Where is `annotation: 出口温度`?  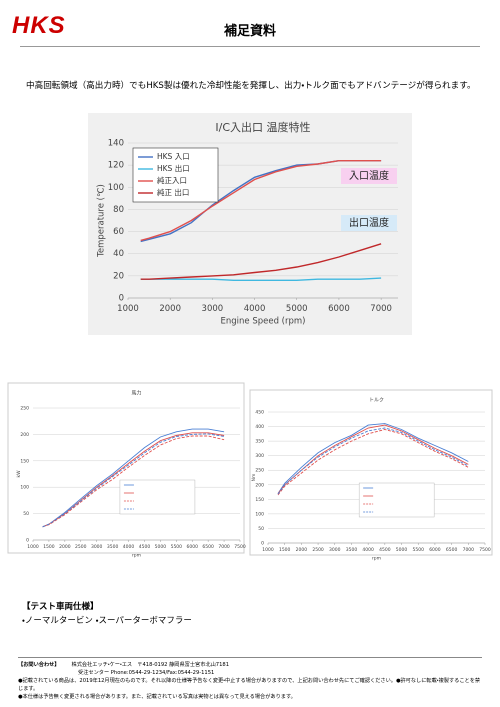
annotation: 出口温度 is located at coordinates (369, 222).